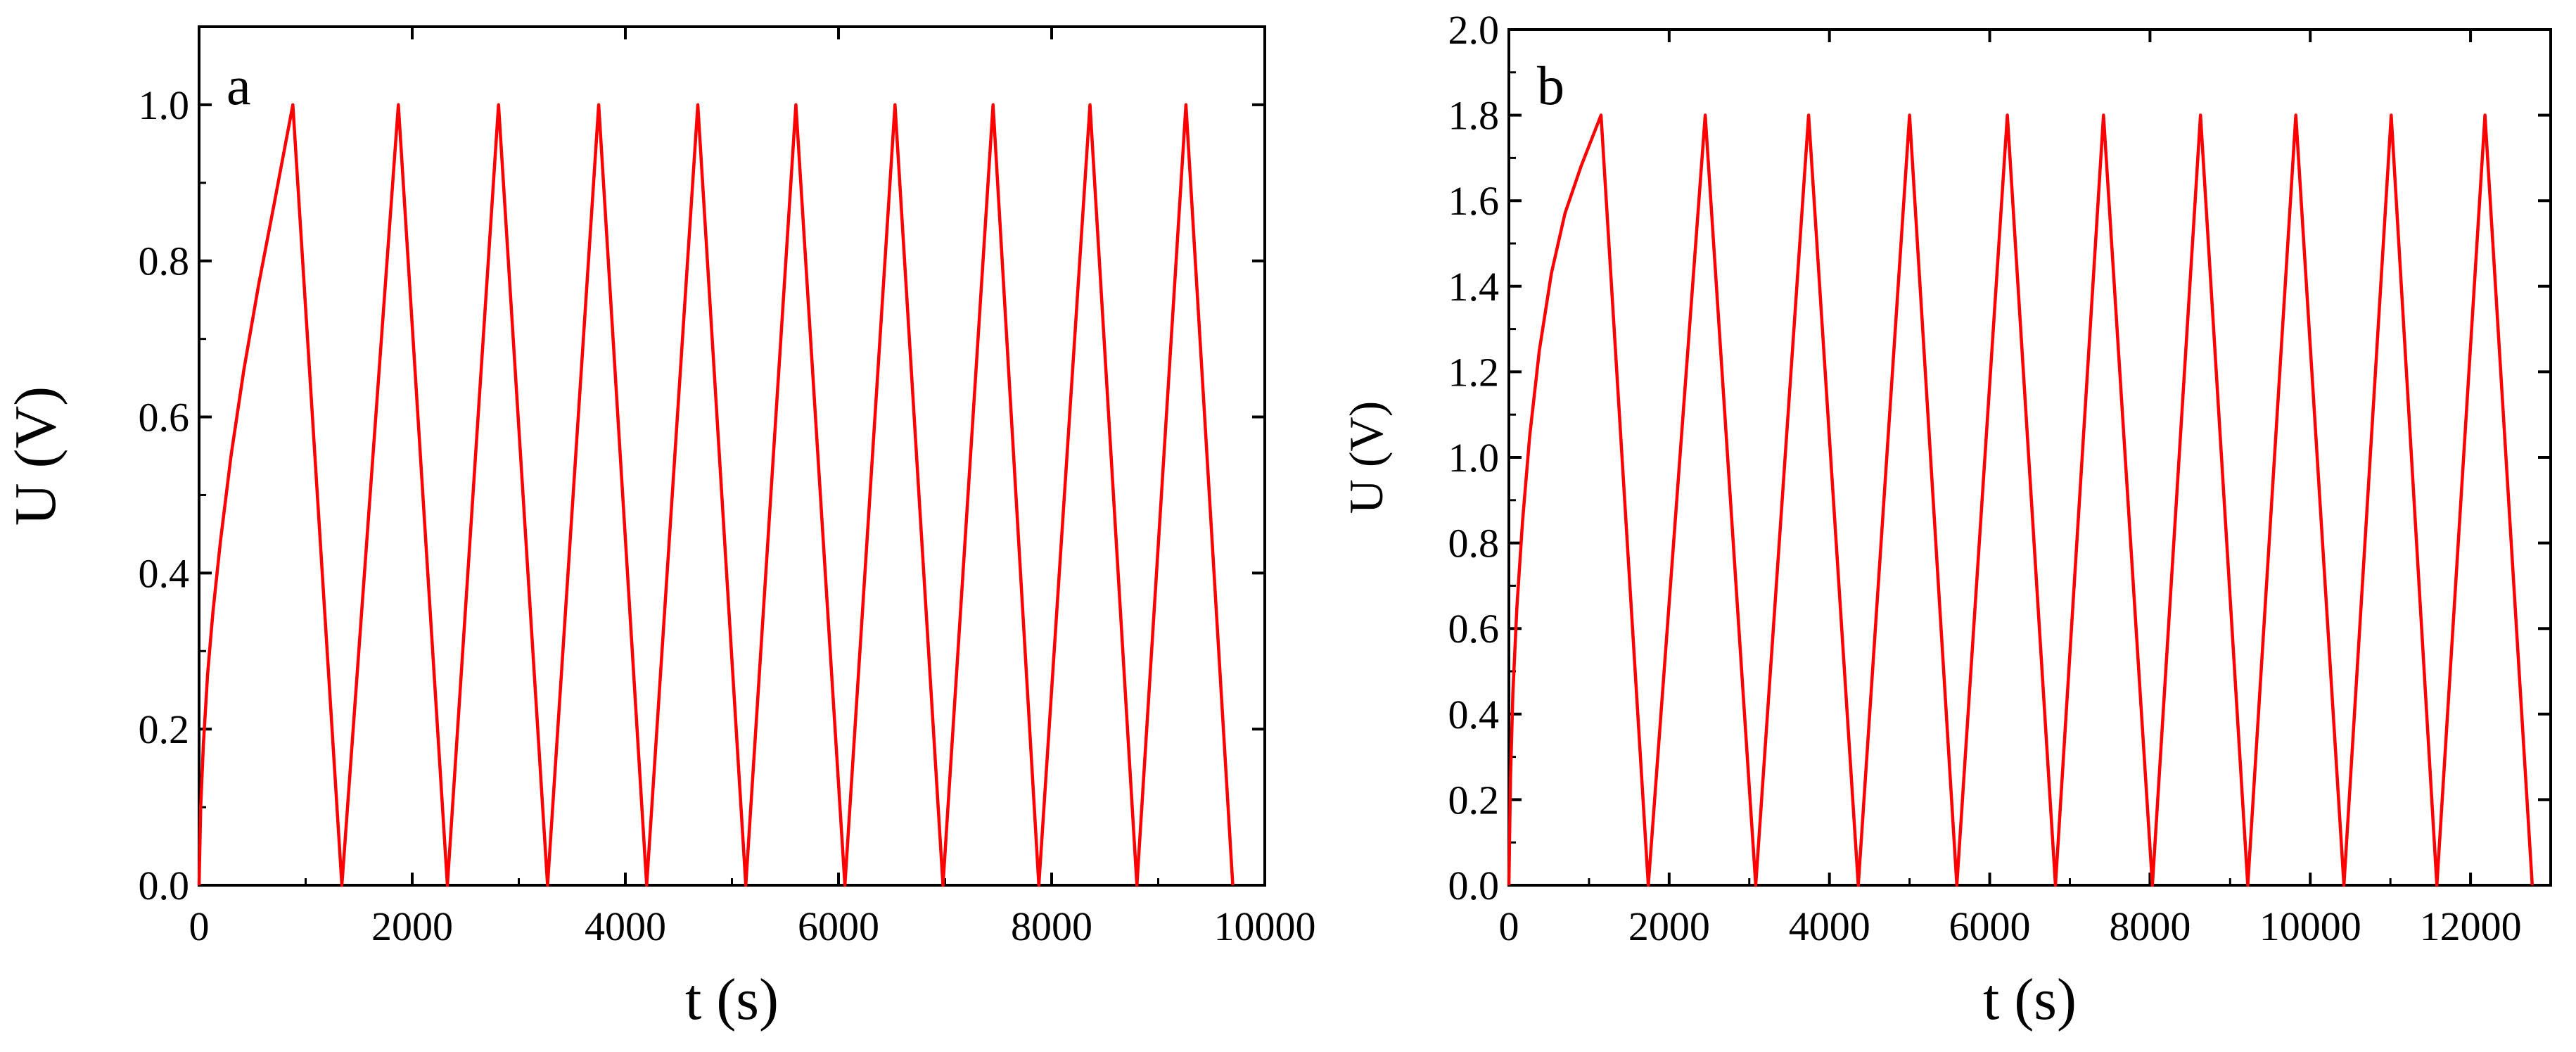 The image size is (2576, 1052). I want to click on y-tick-label: 1.8, so click(1474, 116).